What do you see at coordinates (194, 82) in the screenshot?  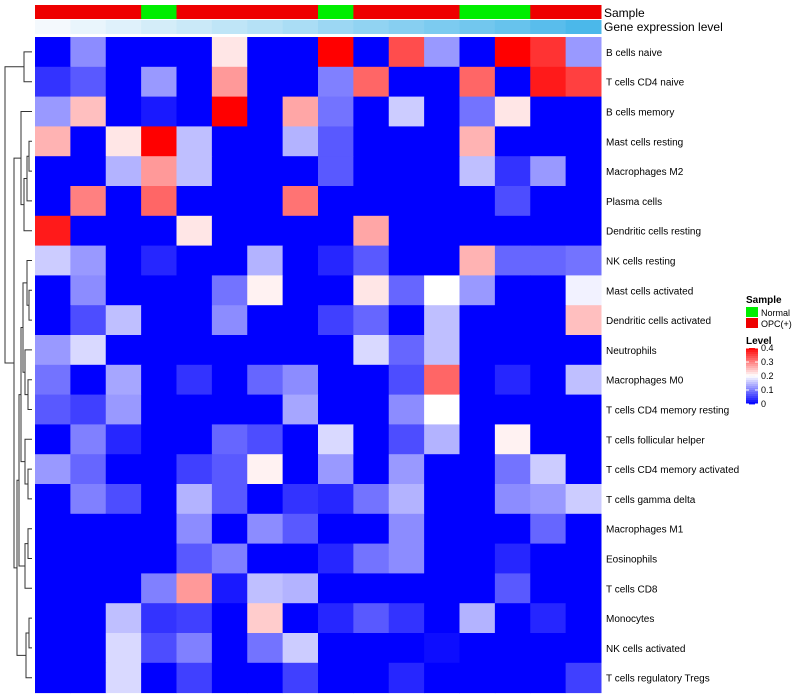 I see `heatmap-cell-r2-c5` at bounding box center [194, 82].